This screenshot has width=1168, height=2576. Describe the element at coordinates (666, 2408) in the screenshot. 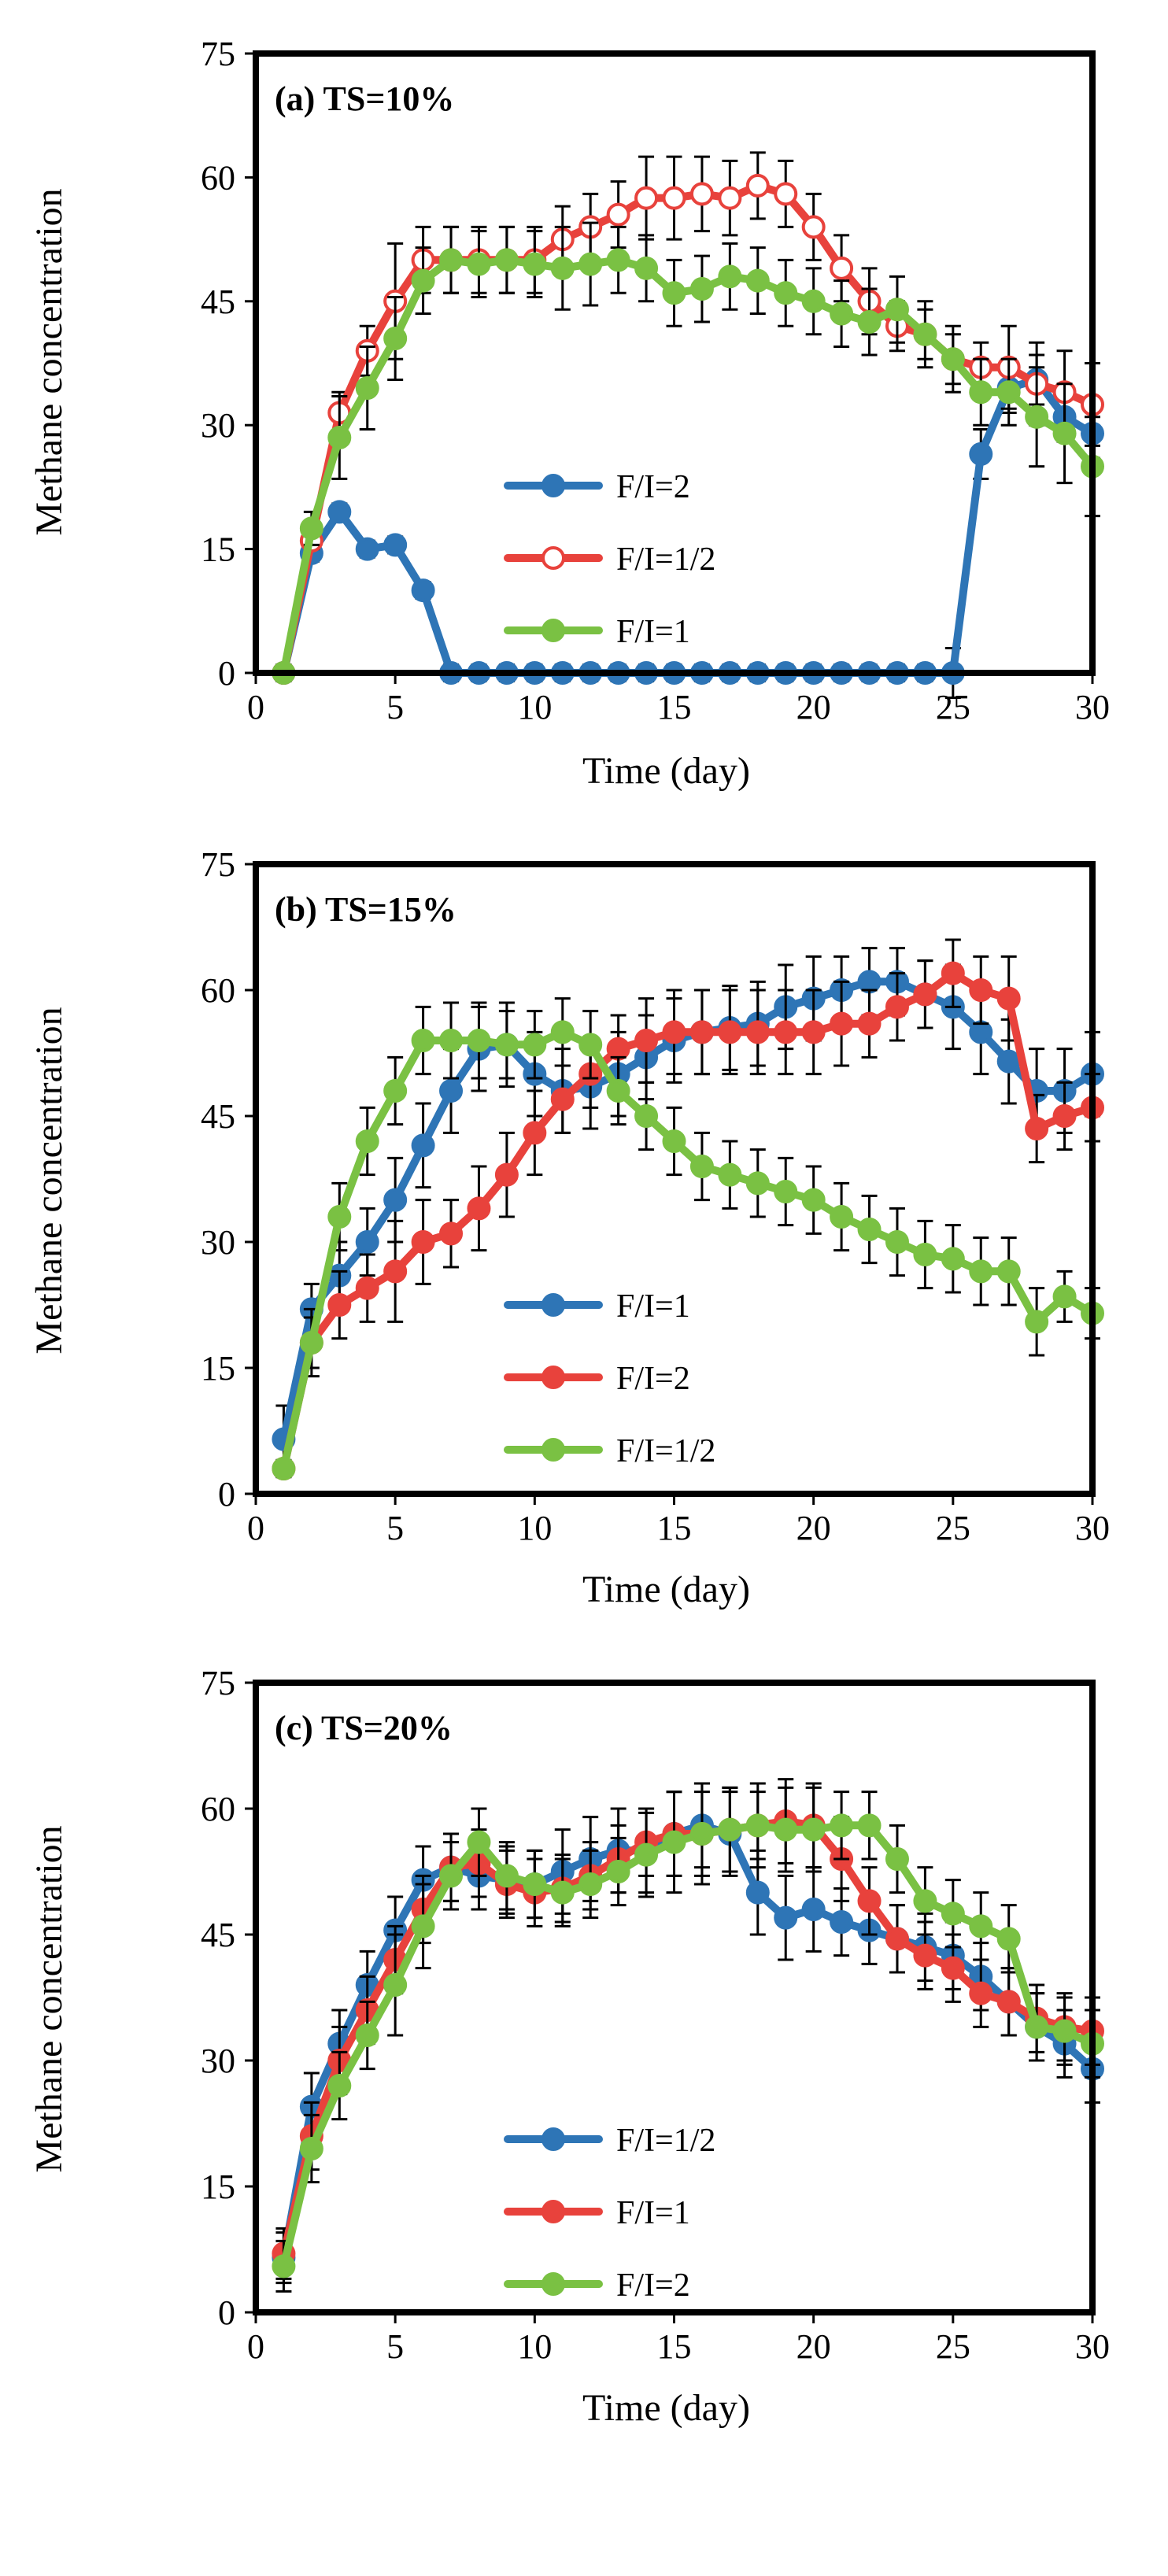

I see `x-axis-title: Time (day)` at that location.